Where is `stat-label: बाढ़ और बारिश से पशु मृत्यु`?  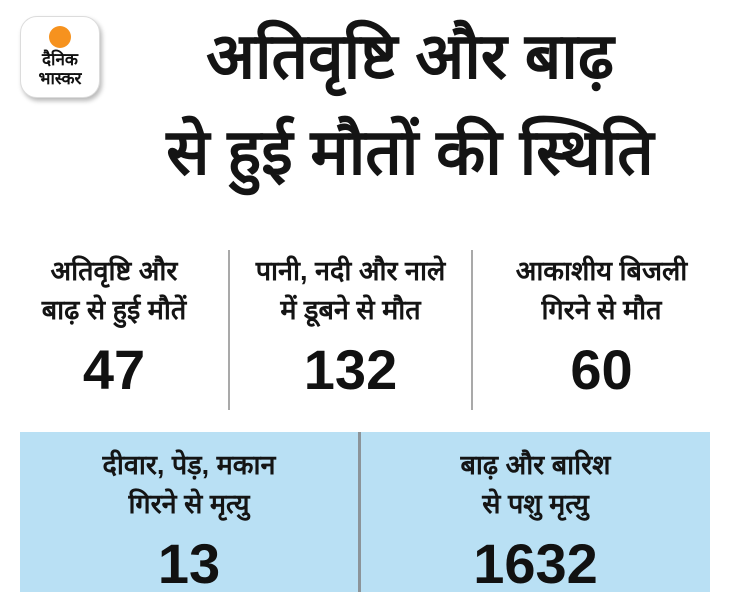
stat-label: बाढ़ और बारिश से पशु मृत्यु is located at coordinates (535, 485).